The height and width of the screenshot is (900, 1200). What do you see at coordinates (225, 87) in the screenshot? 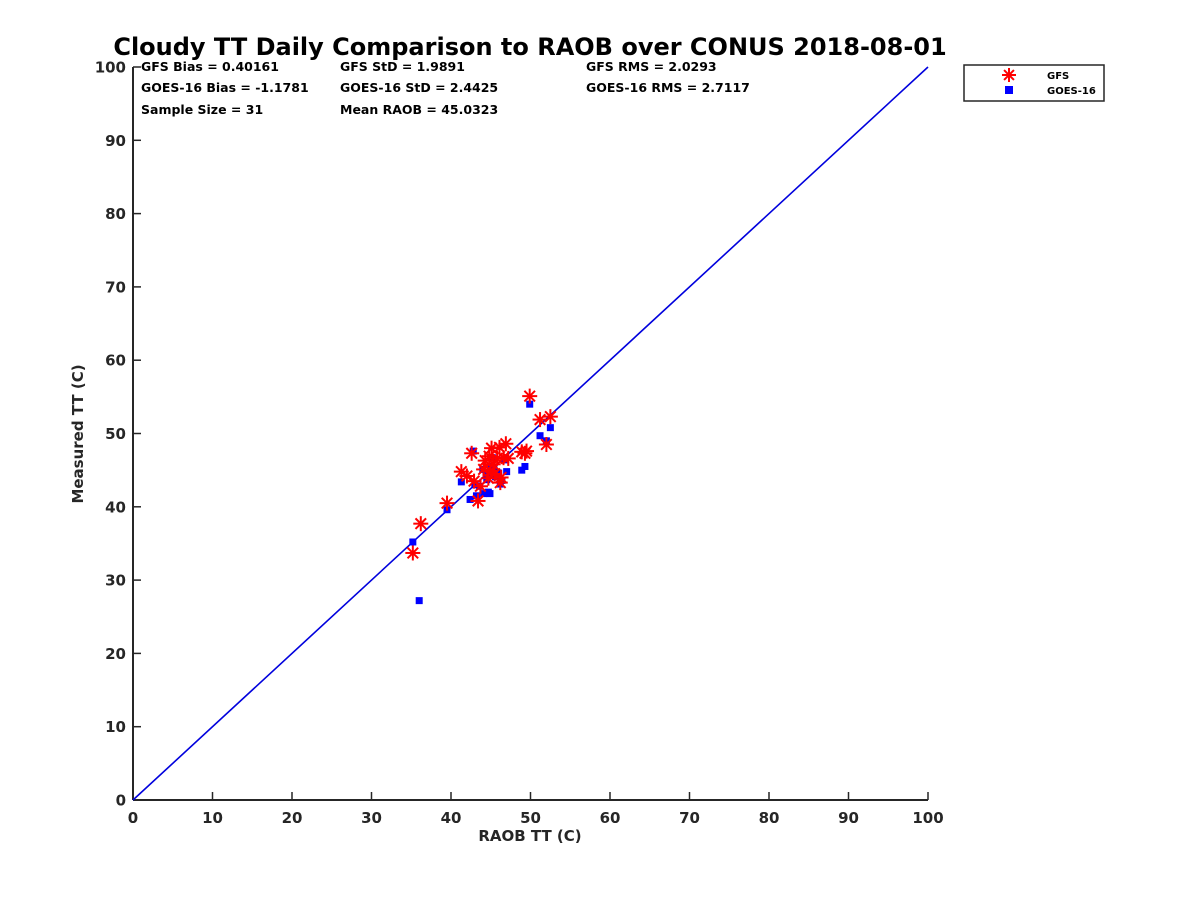
I see `stat-text: GOES-16 Bias = -1.1781` at bounding box center [225, 87].